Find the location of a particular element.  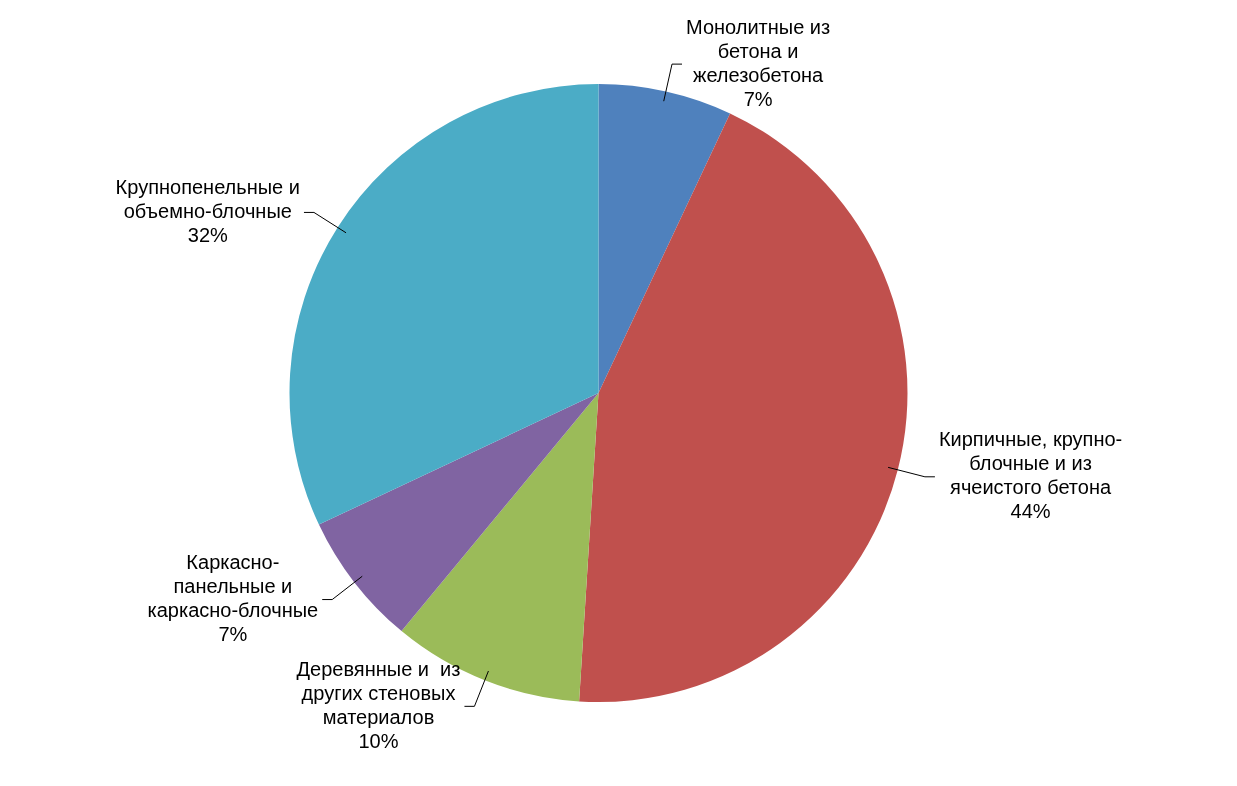

slice-label: Крупнопенельные и объемно-блочные is located at coordinates (207, 198).